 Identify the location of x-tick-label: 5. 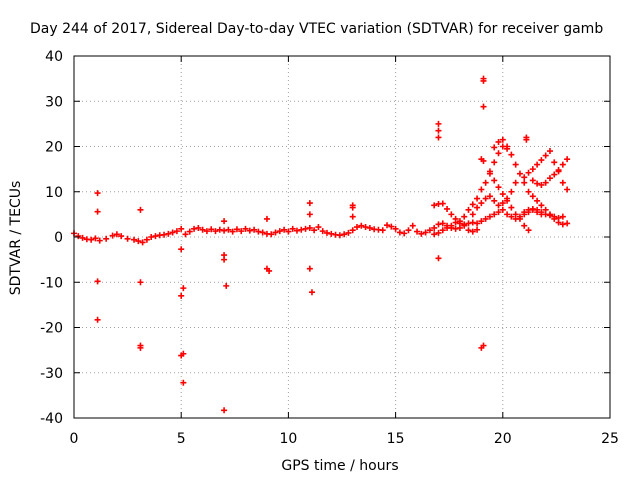
(181, 439).